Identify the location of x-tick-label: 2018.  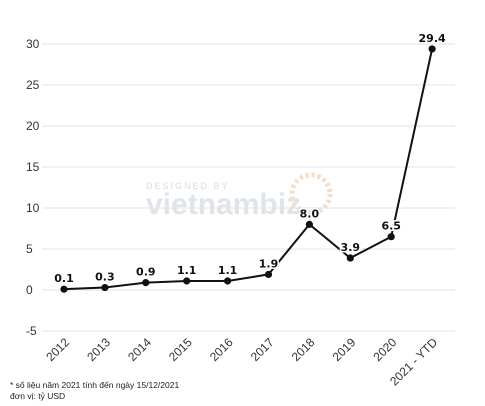
(303, 349).